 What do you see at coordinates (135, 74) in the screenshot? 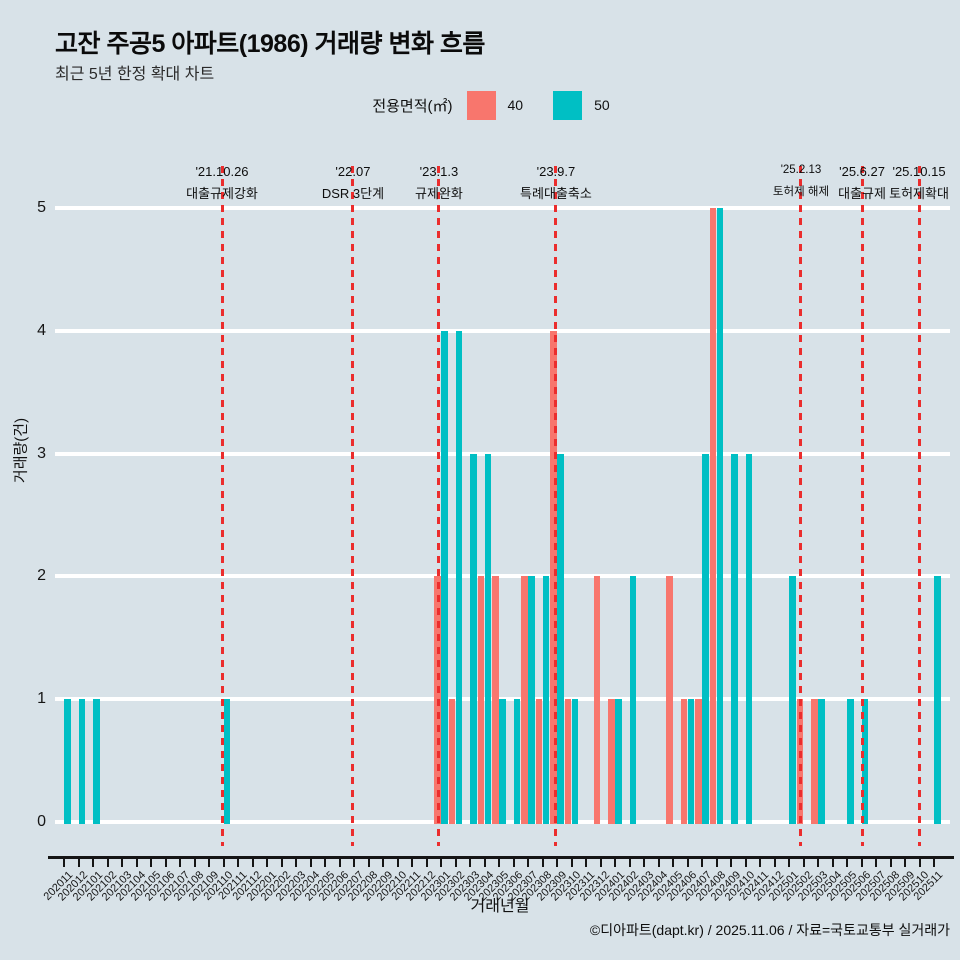
I see `page-subtitle: 최근 5년 한정 확대 차트` at bounding box center [135, 74].